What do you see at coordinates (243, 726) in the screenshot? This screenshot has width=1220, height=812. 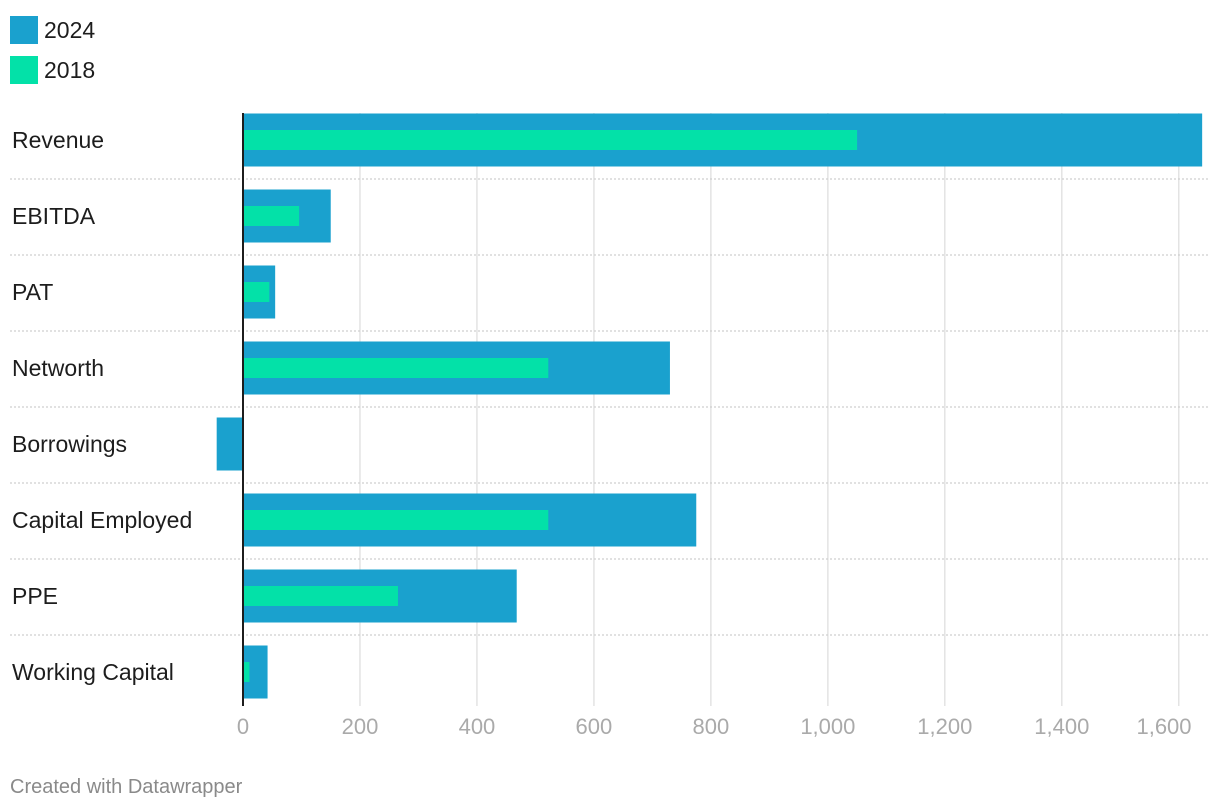 I see `x-tick-label-0: 0` at bounding box center [243, 726].